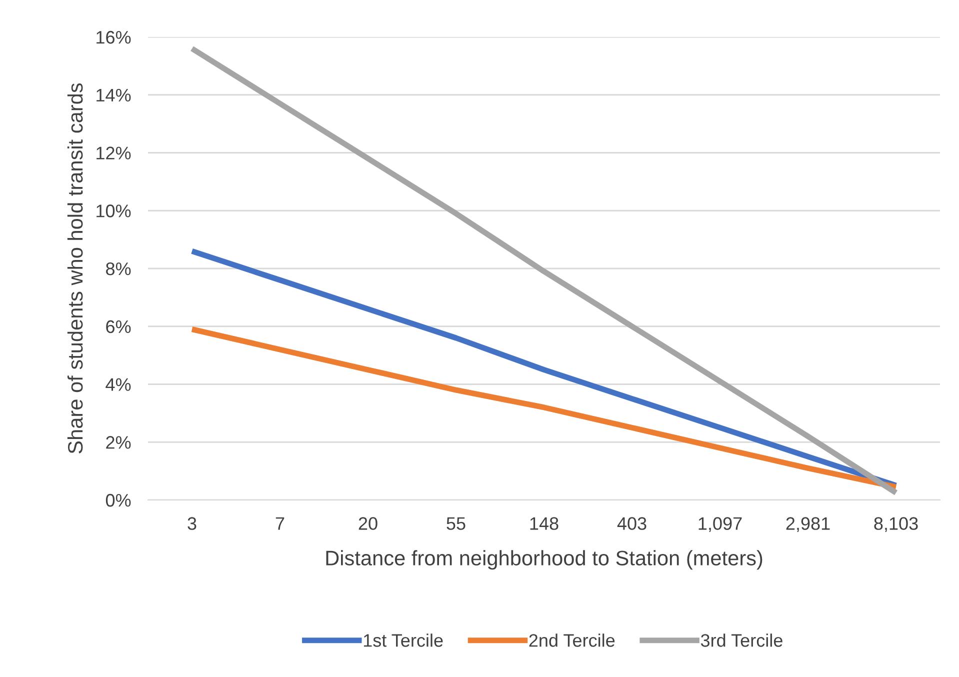 The height and width of the screenshot is (677, 959). Describe the element at coordinates (456, 523) in the screenshot. I see `x-tick-label: 55` at that location.